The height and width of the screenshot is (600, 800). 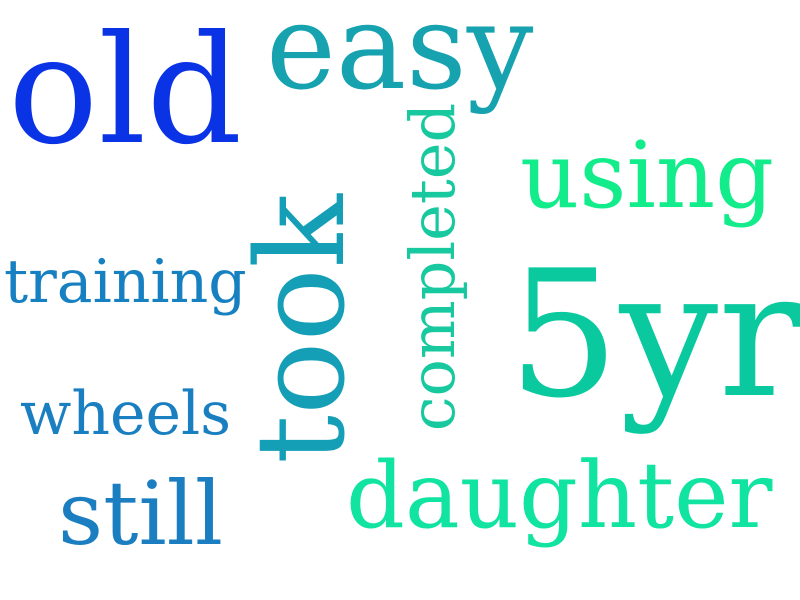 I want to click on word-still: still, so click(x=140, y=513).